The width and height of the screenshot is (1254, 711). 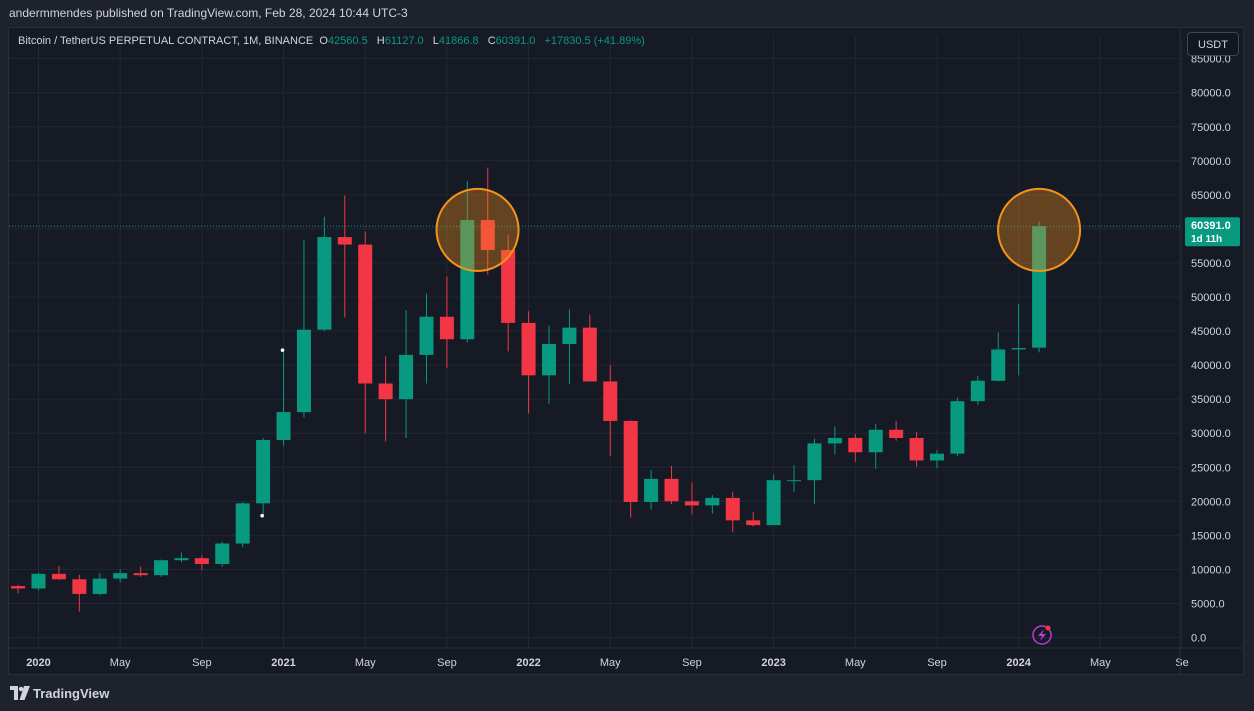 I want to click on price-tag-bg, so click(x=1212, y=232).